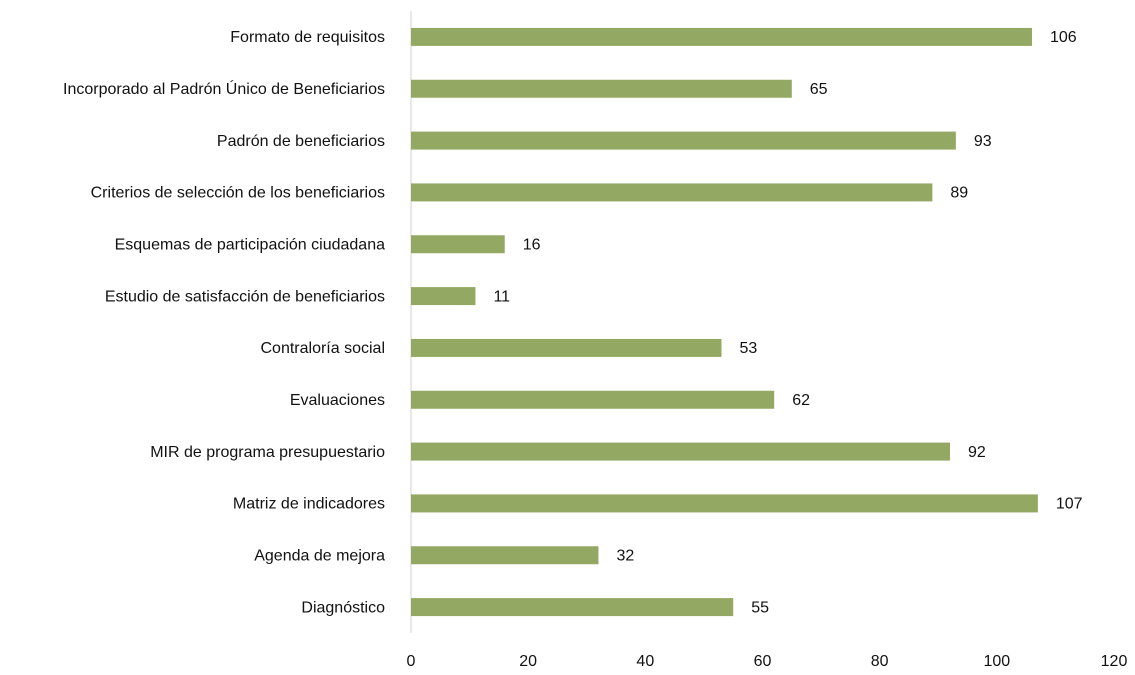 This screenshot has width=1135, height=675. Describe the element at coordinates (748, 348) in the screenshot. I see `data-label: 53` at that location.